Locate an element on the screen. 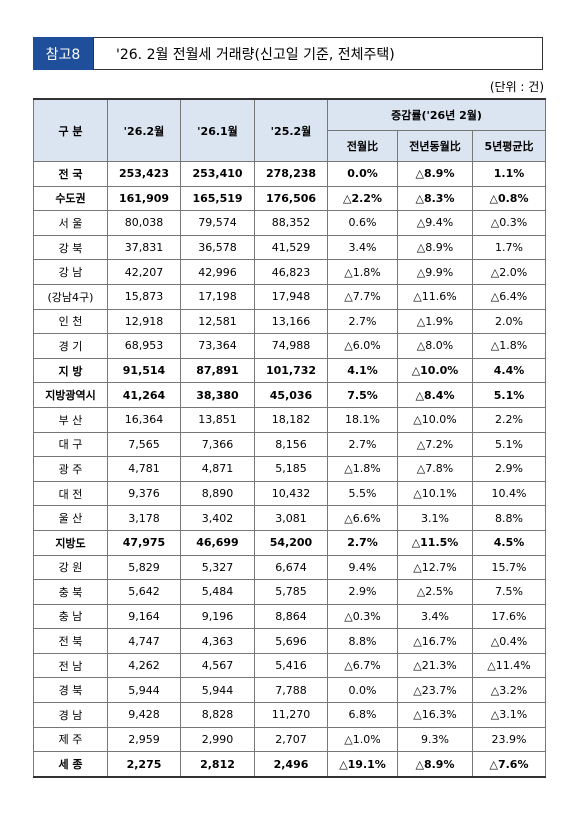  cell: △1.0% is located at coordinates (362, 739).